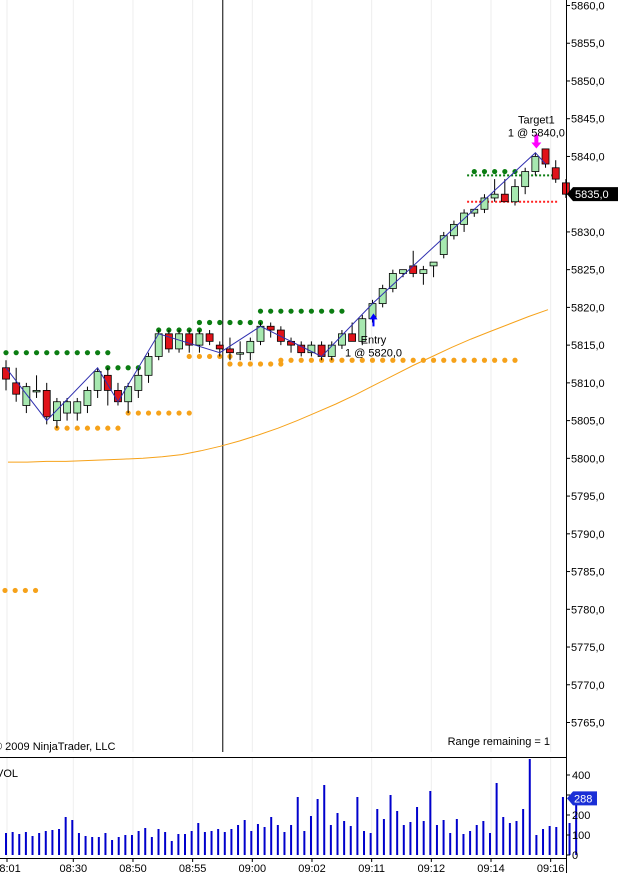 The height and width of the screenshot is (878, 619). What do you see at coordinates (536, 120) in the screenshot?
I see `target-label: Target1` at bounding box center [536, 120].